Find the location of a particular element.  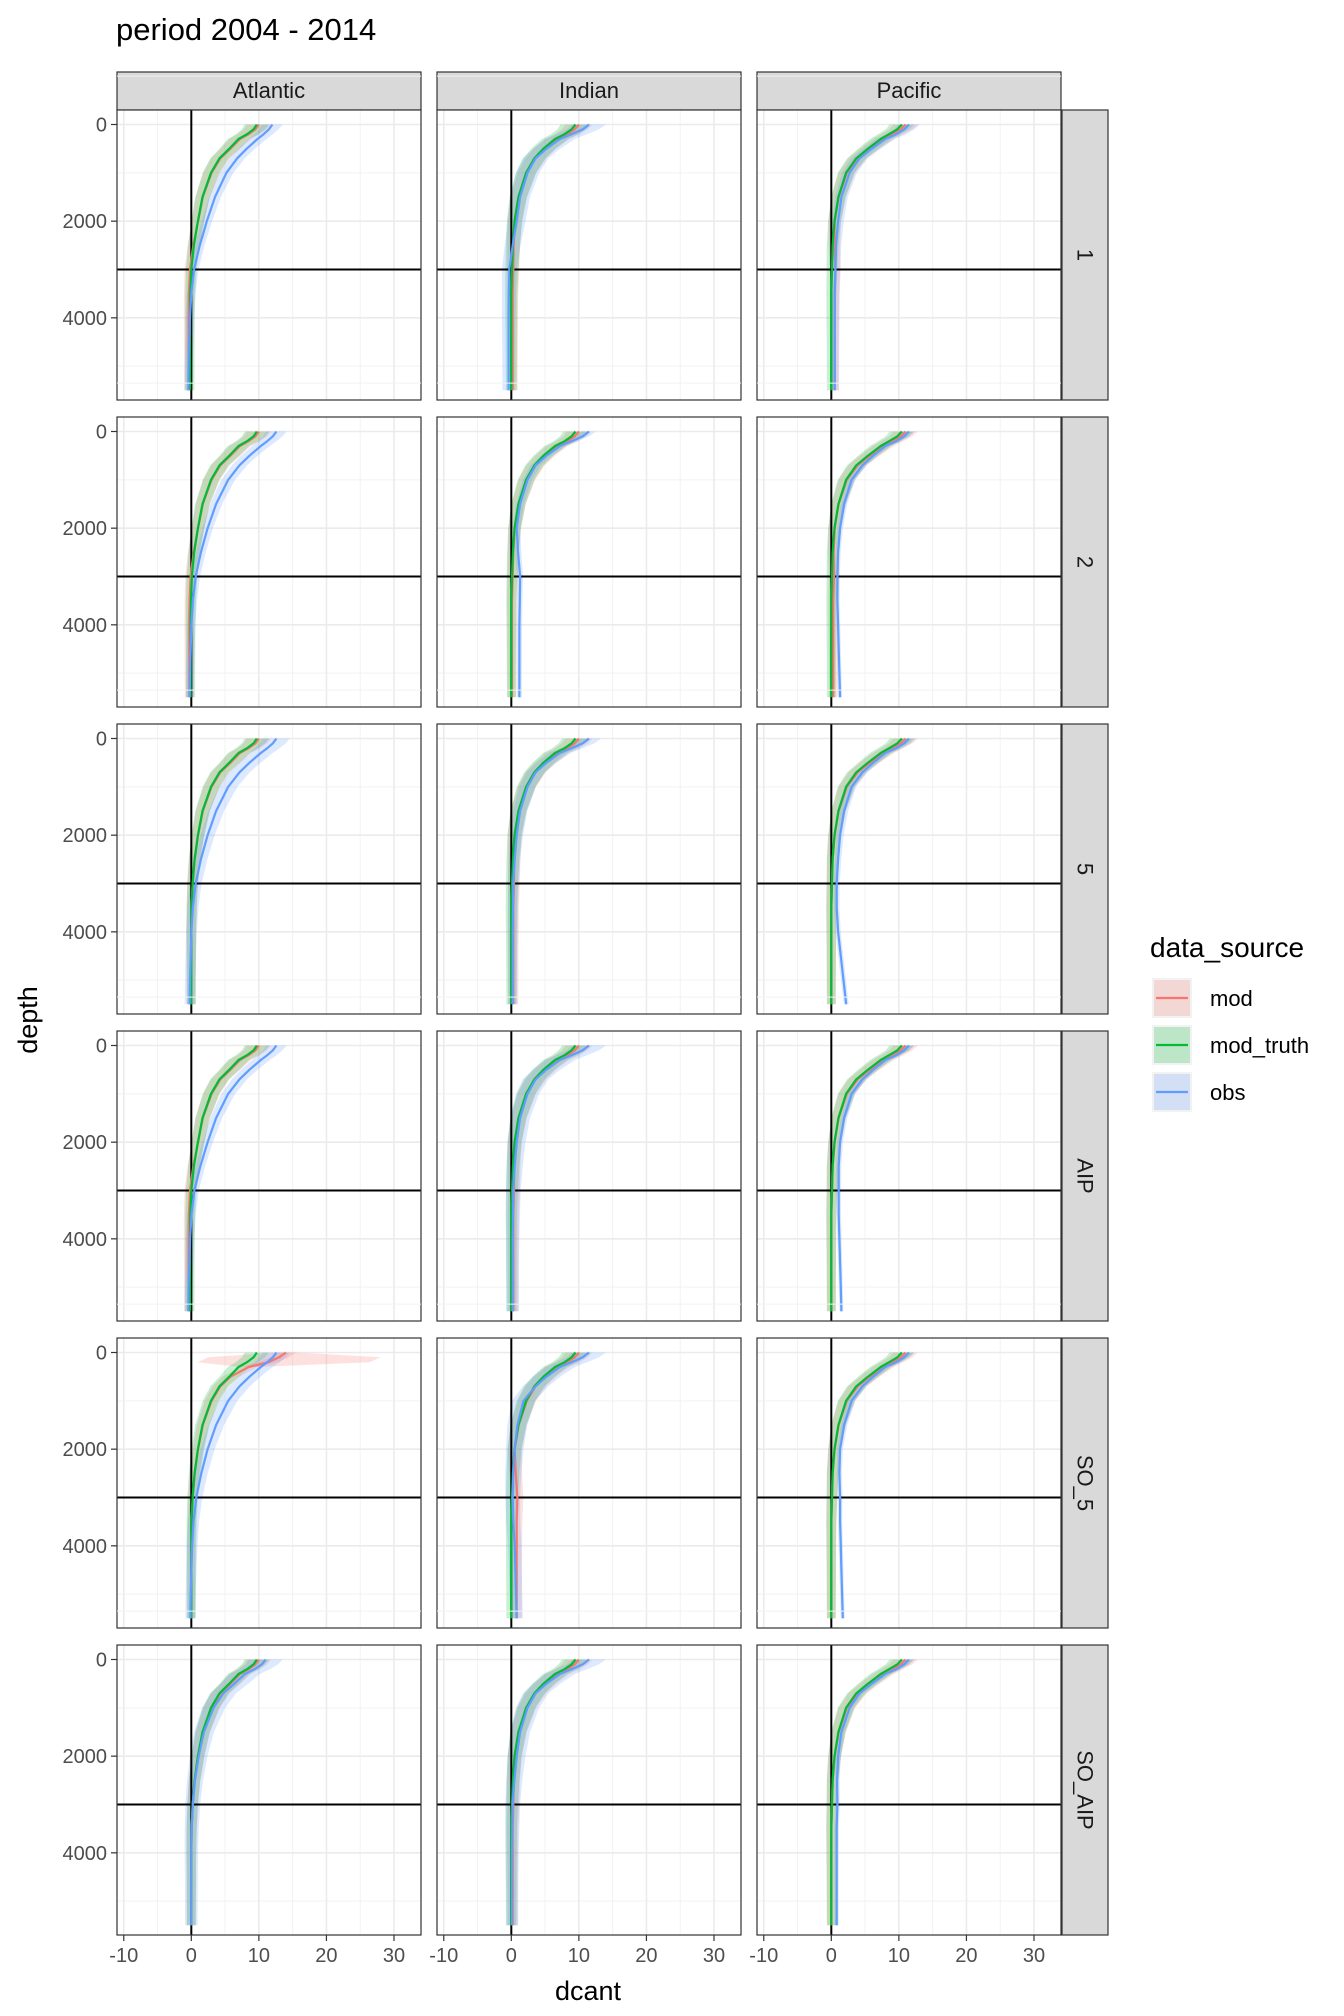

chart-title: period 2004 - 2014 is located at coordinates (246, 29).